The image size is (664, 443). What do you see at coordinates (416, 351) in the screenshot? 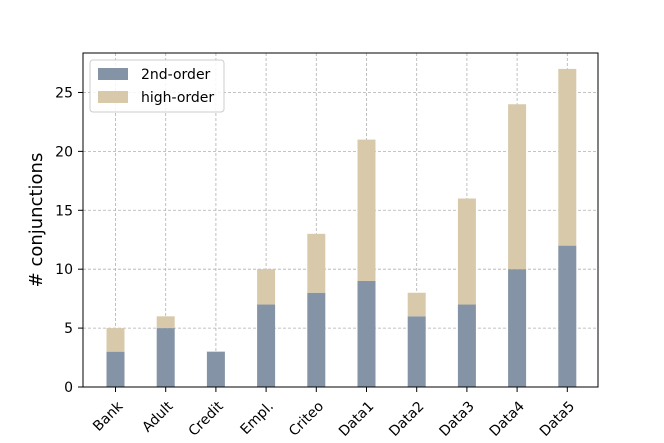
I see `bar-second-order-data2` at bounding box center [416, 351].